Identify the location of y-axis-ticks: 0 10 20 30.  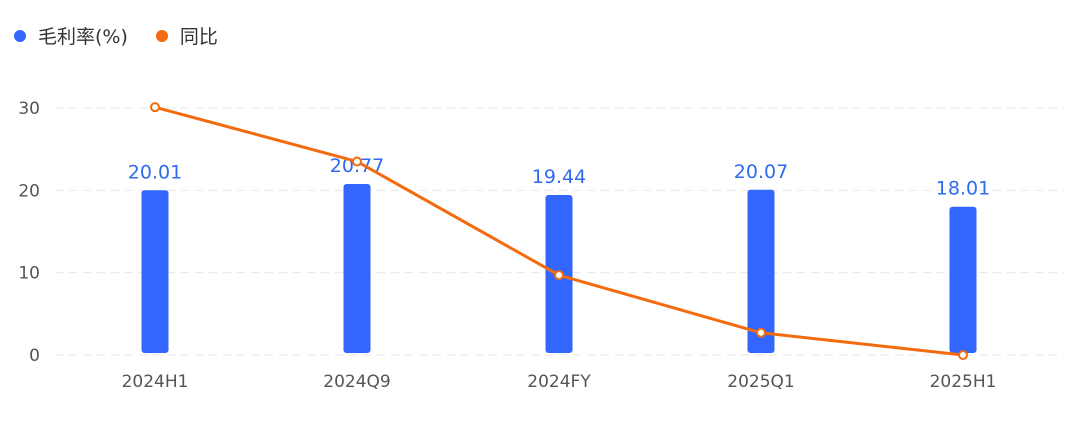
(29, 232).